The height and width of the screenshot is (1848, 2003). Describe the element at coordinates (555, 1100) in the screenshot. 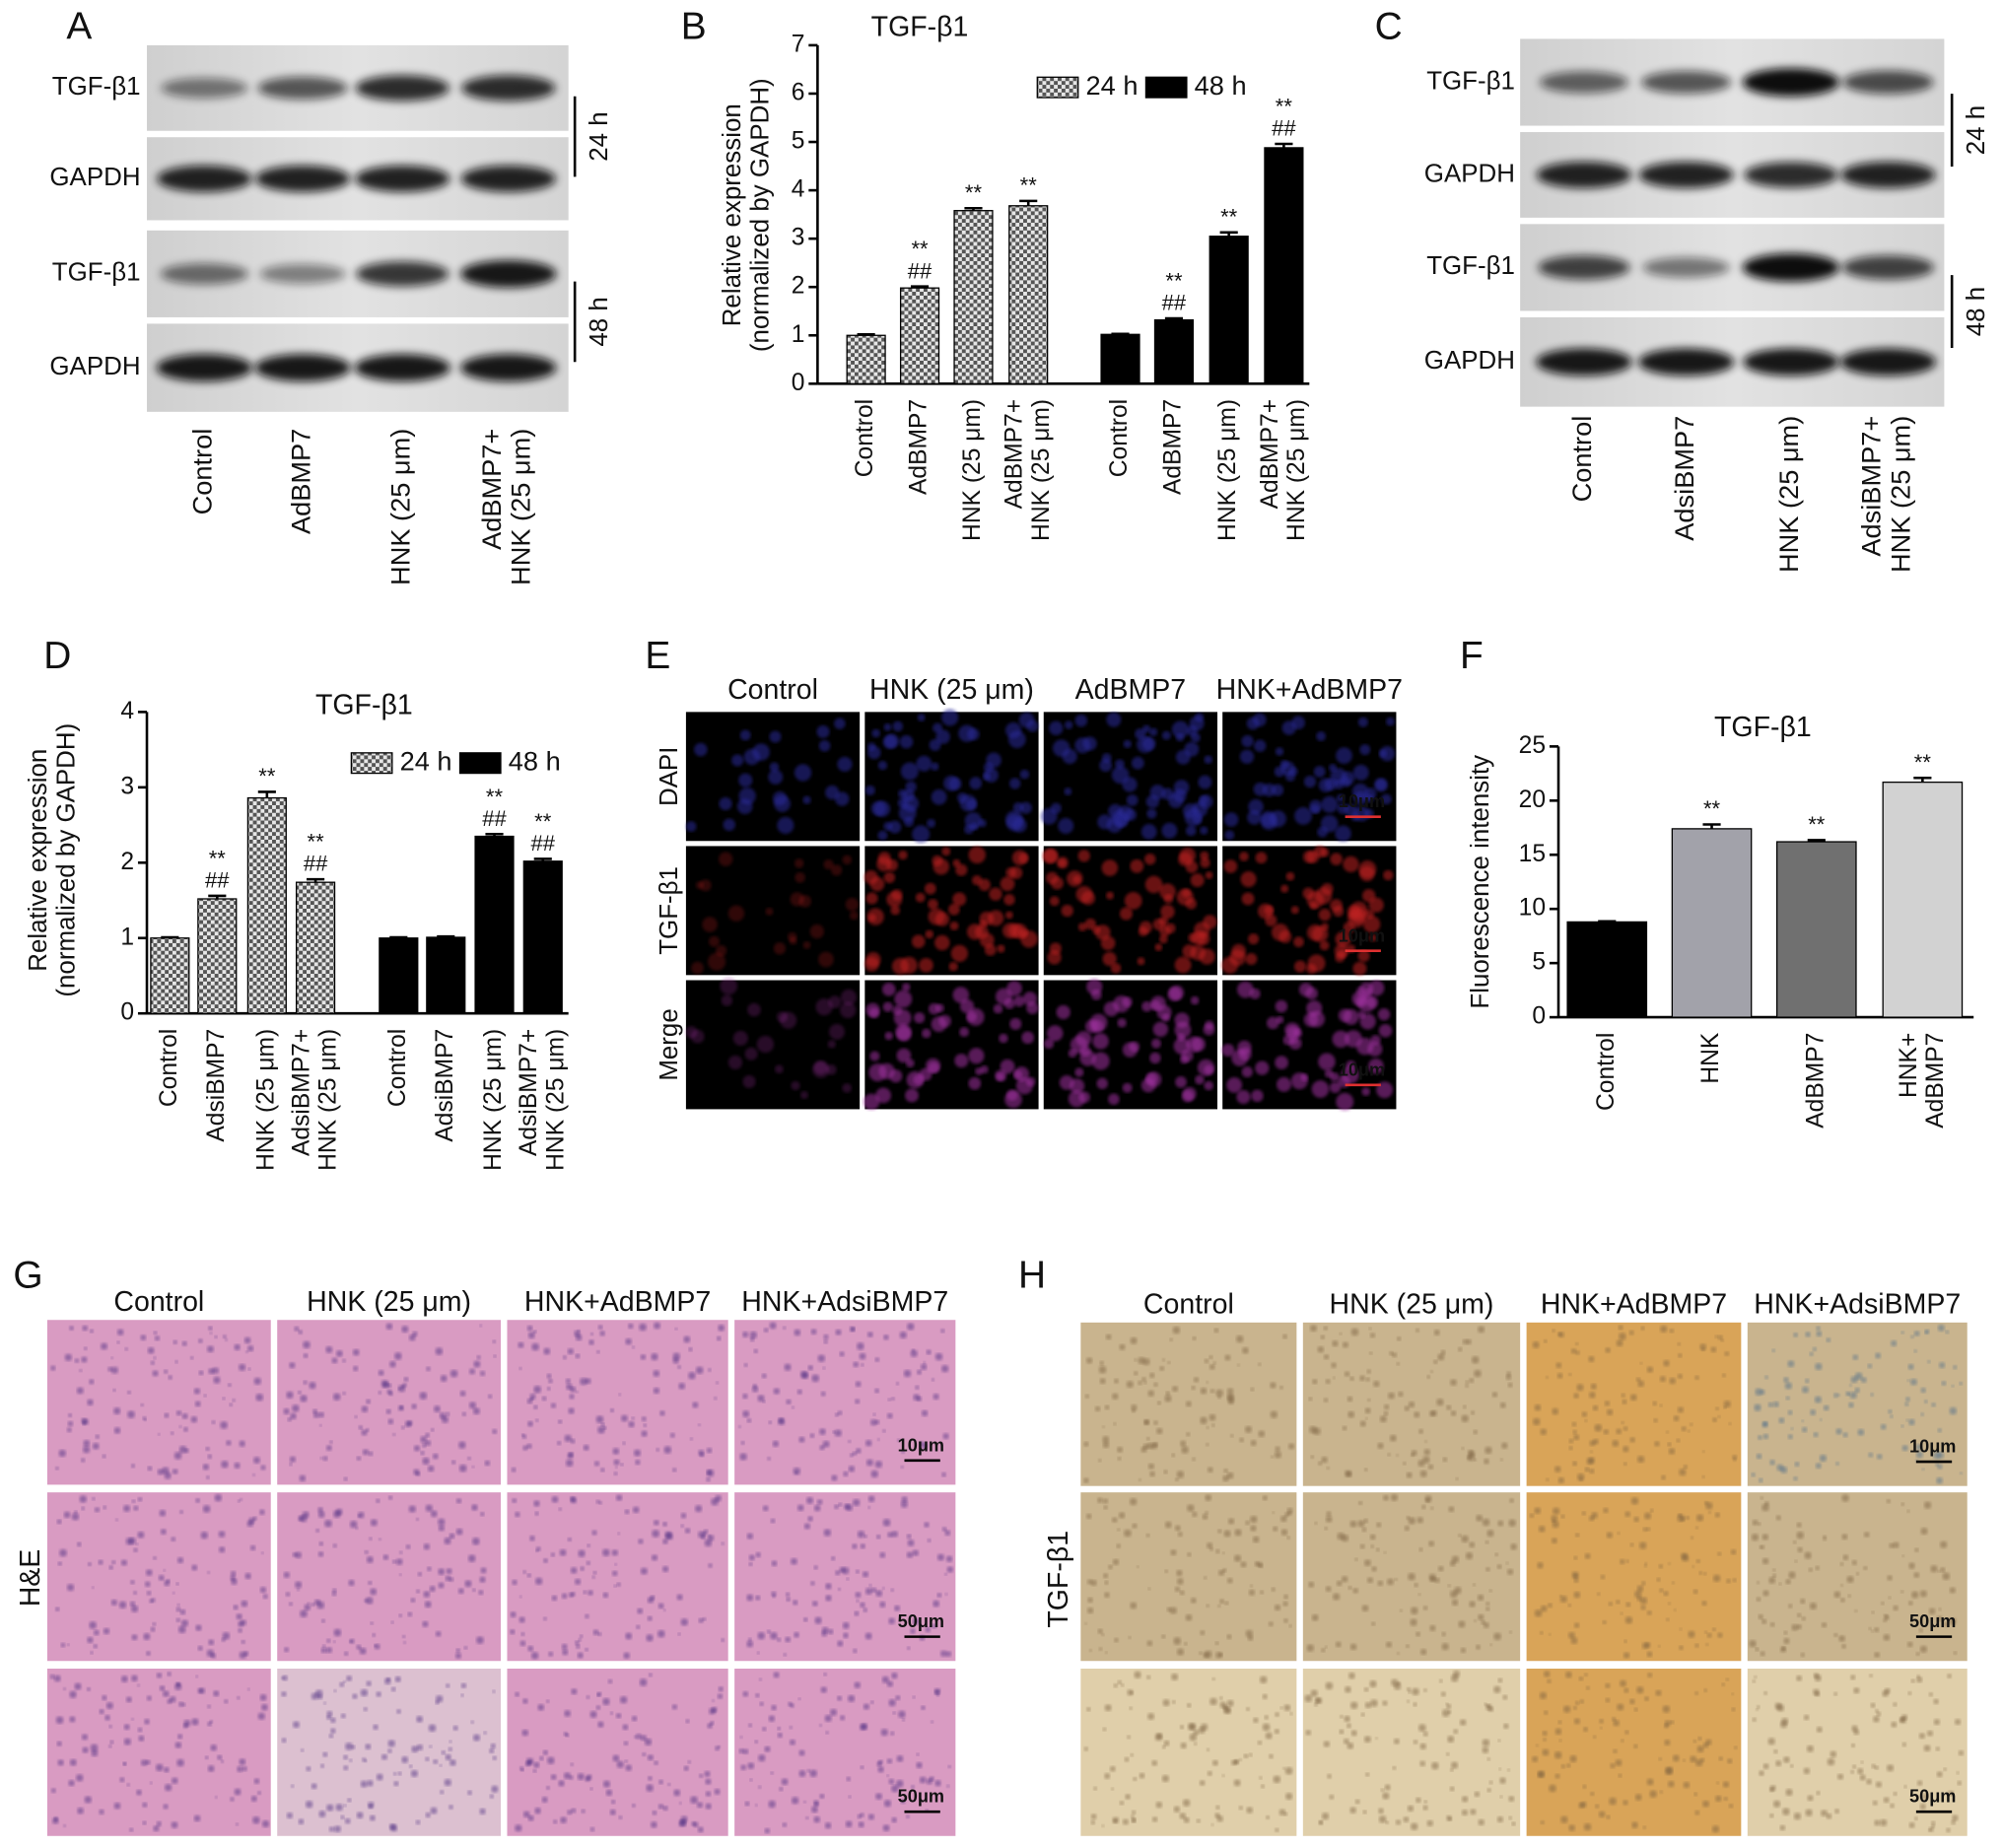

I see `text-line: HNK (25 μm)` at that location.